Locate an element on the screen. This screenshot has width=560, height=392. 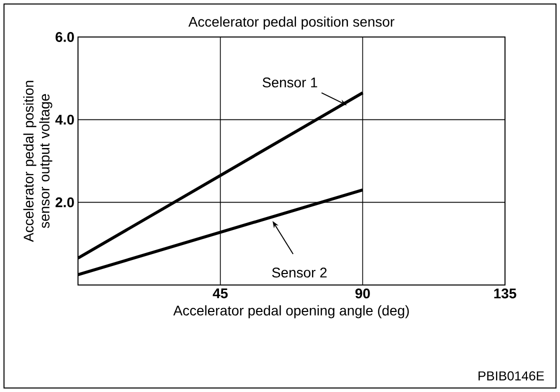
y-tick-label: 2.0 is located at coordinates (65, 202).